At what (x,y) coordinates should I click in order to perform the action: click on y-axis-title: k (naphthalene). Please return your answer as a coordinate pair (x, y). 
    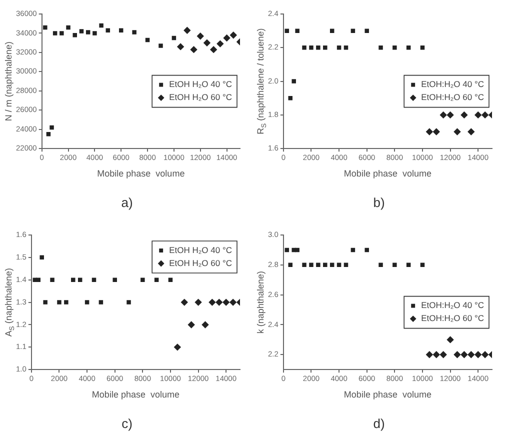
    Looking at the image, I should click on (260, 302).